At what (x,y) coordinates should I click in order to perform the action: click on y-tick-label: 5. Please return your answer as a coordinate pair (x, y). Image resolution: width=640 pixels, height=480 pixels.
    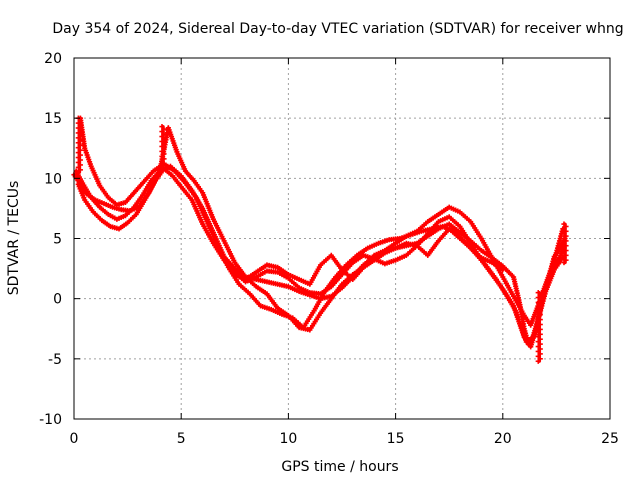
    Looking at the image, I should click on (57, 240).